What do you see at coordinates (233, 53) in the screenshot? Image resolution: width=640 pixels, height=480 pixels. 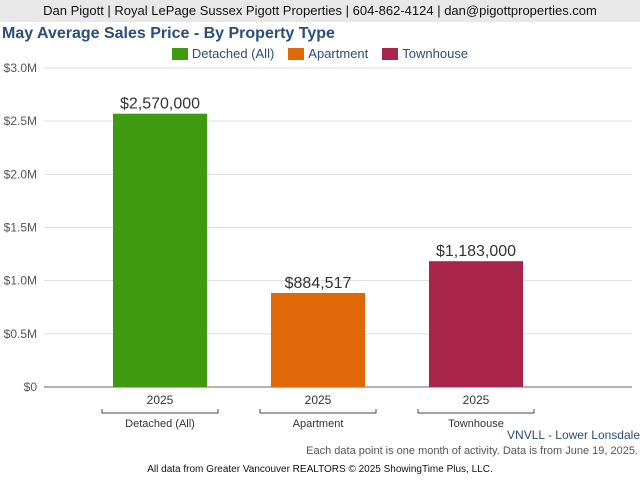 I see `legend-label-detached: Detached (All)` at bounding box center [233, 53].